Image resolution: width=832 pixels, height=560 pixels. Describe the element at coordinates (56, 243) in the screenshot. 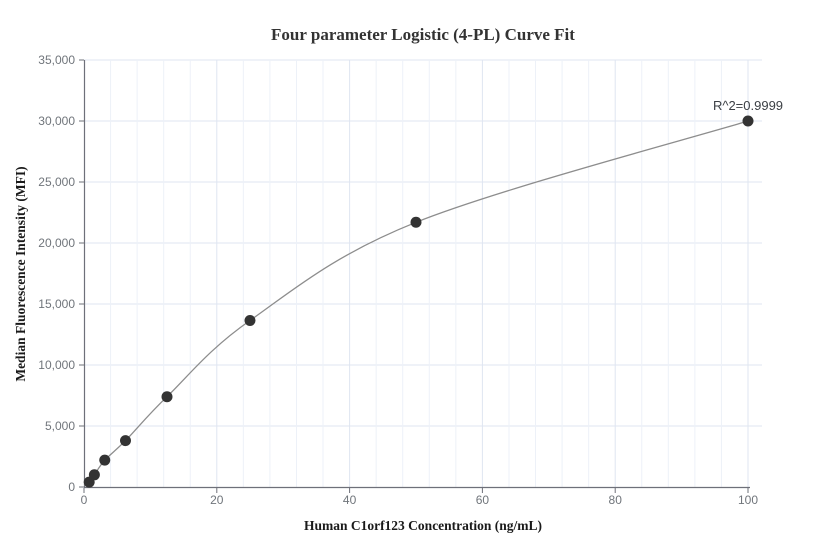

I see `y-tick-label: 20,000` at that location.